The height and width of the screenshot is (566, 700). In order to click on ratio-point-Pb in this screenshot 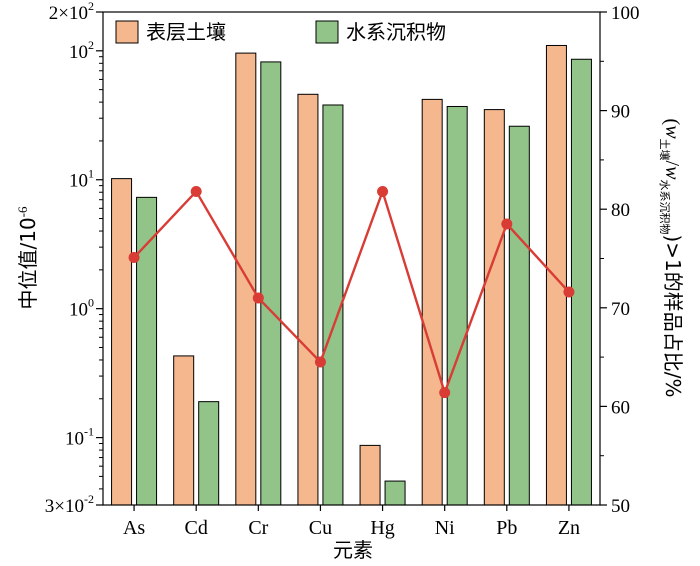, I will do `click(507, 224)`.